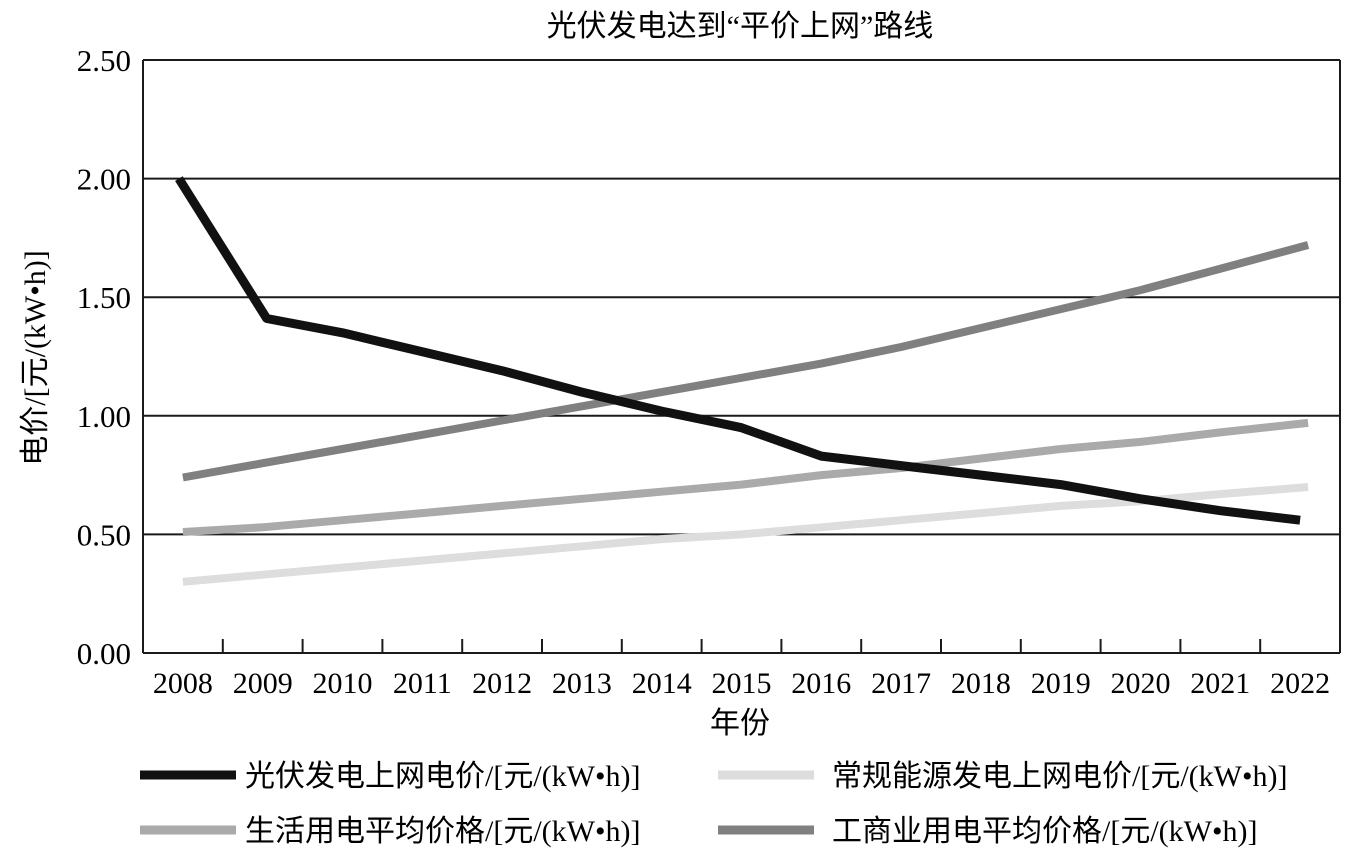 The height and width of the screenshot is (865, 1355). I want to click on y-tick-label: 2.00, so click(104, 179).